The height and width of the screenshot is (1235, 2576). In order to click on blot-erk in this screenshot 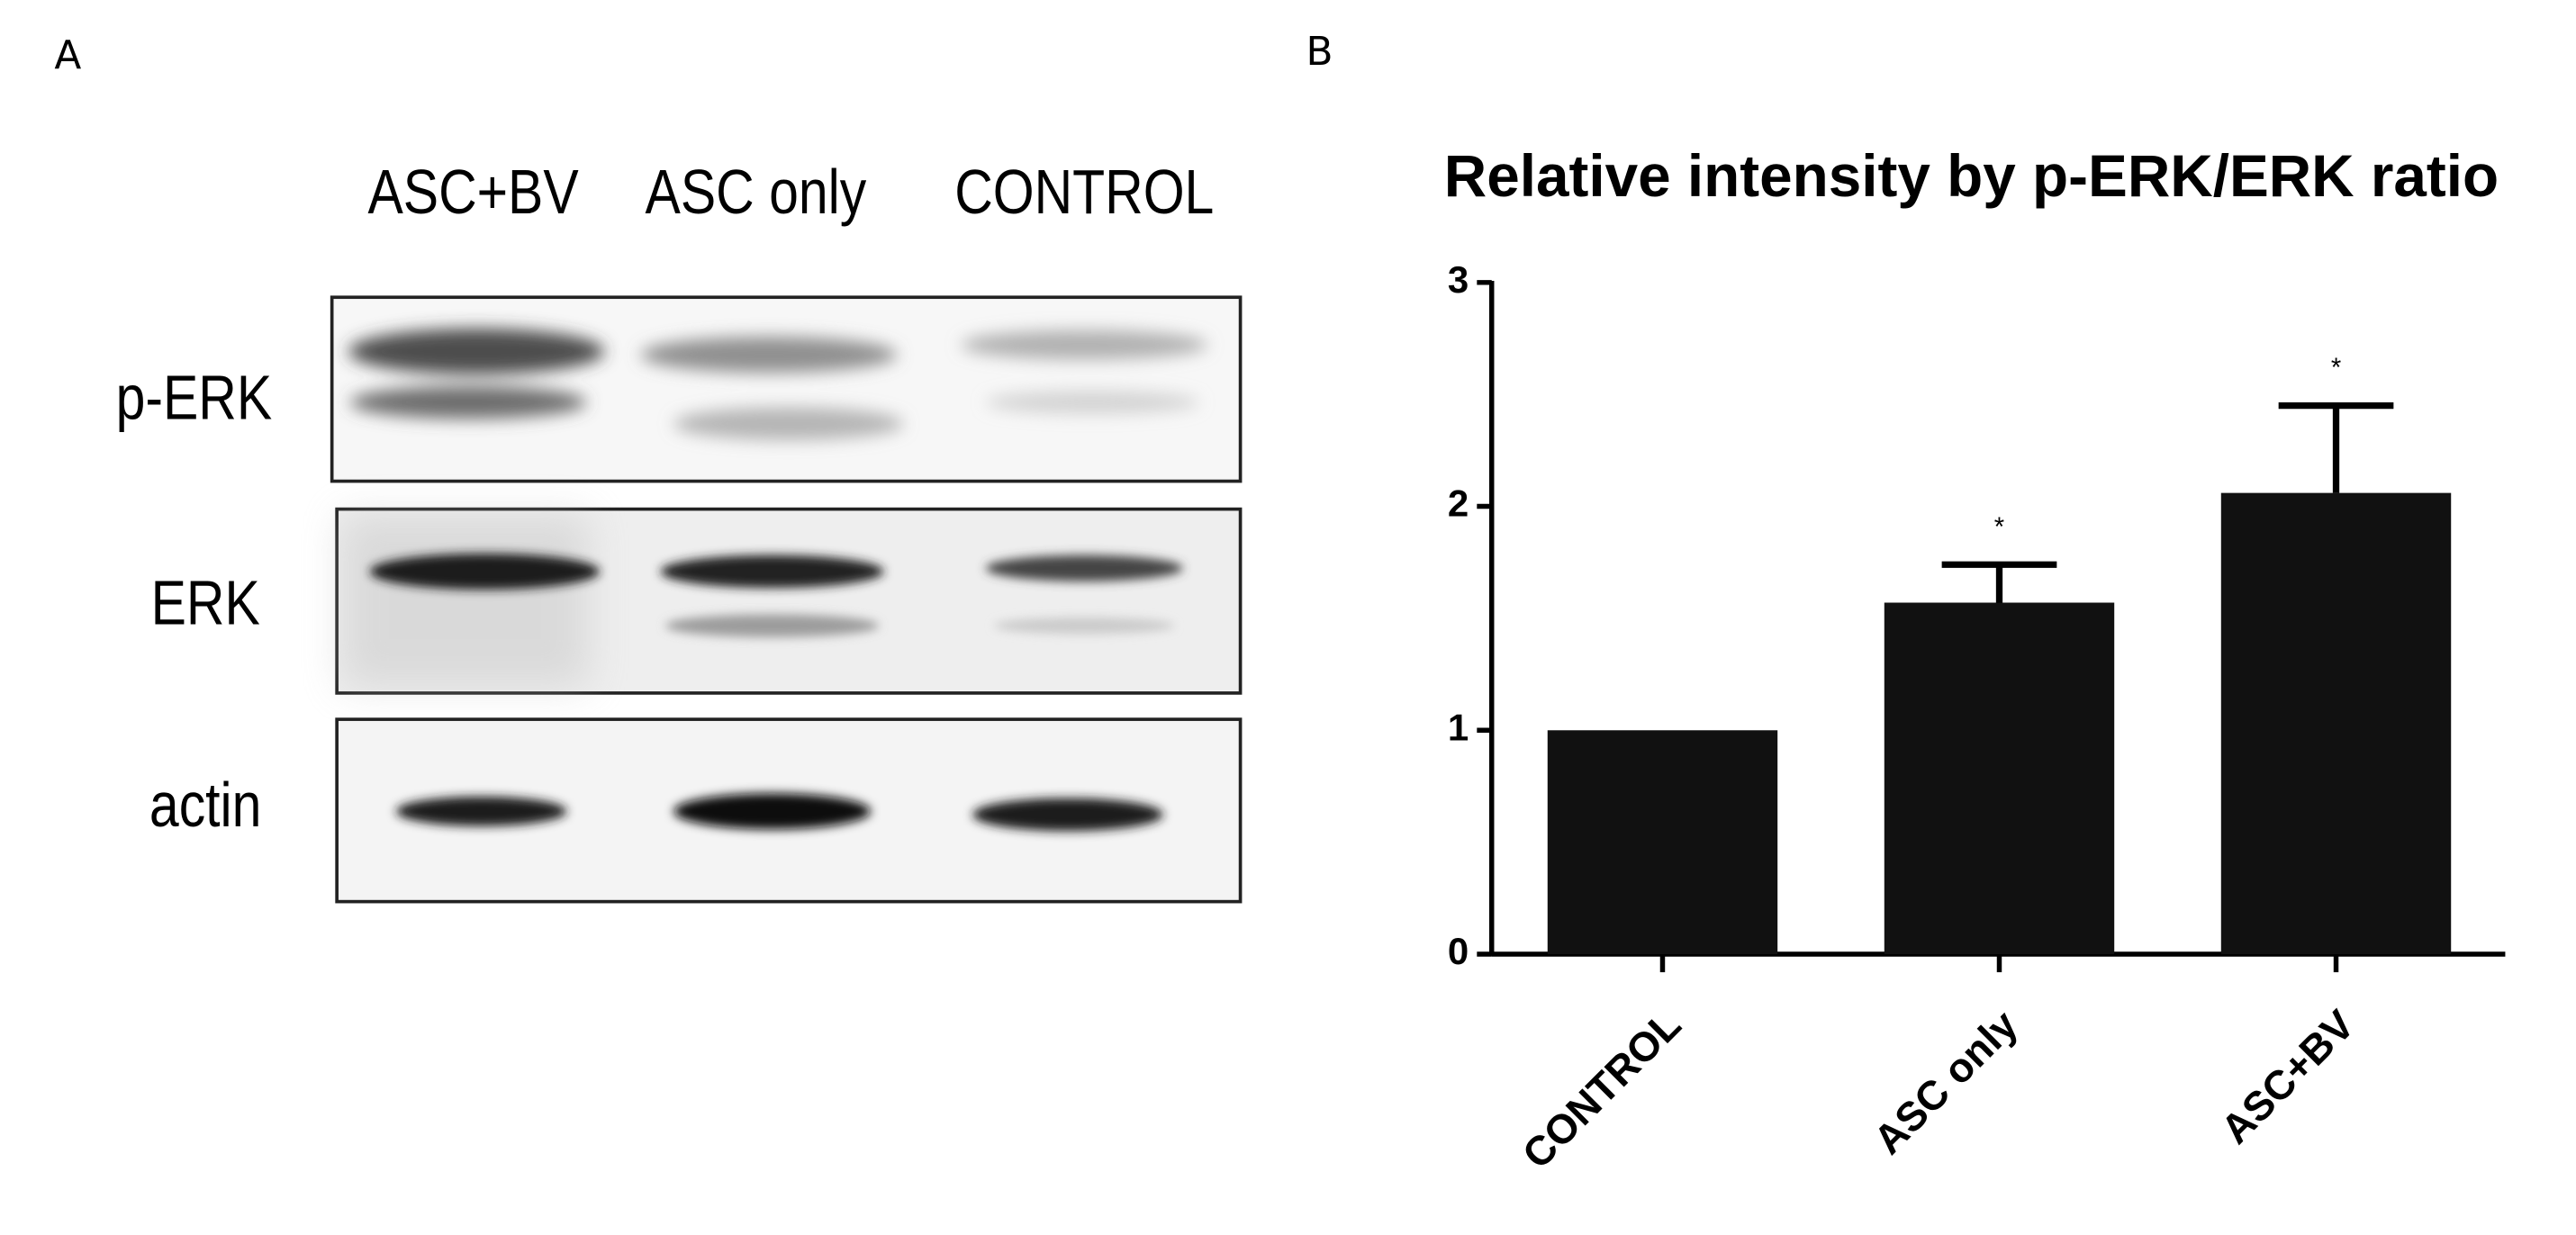, I will do `click(789, 601)`.